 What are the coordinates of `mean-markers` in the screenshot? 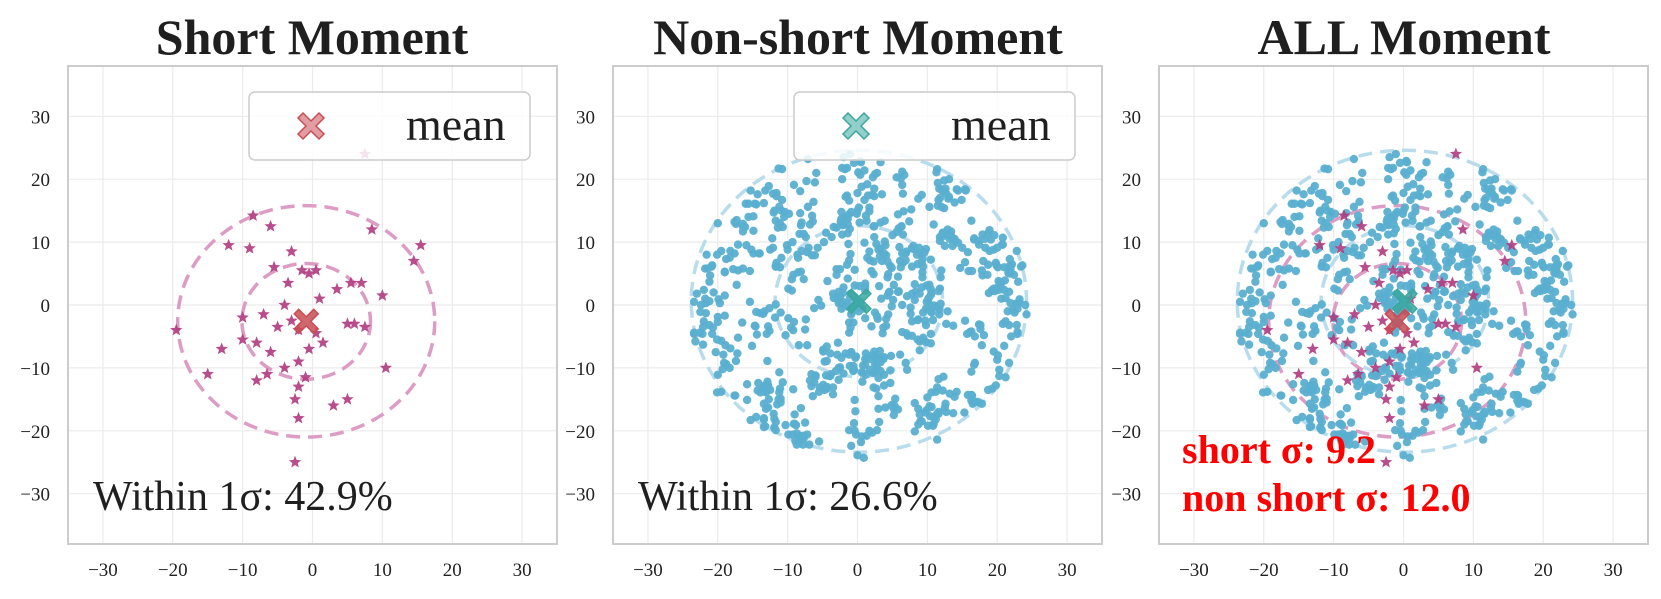 It's located at (858, 301).